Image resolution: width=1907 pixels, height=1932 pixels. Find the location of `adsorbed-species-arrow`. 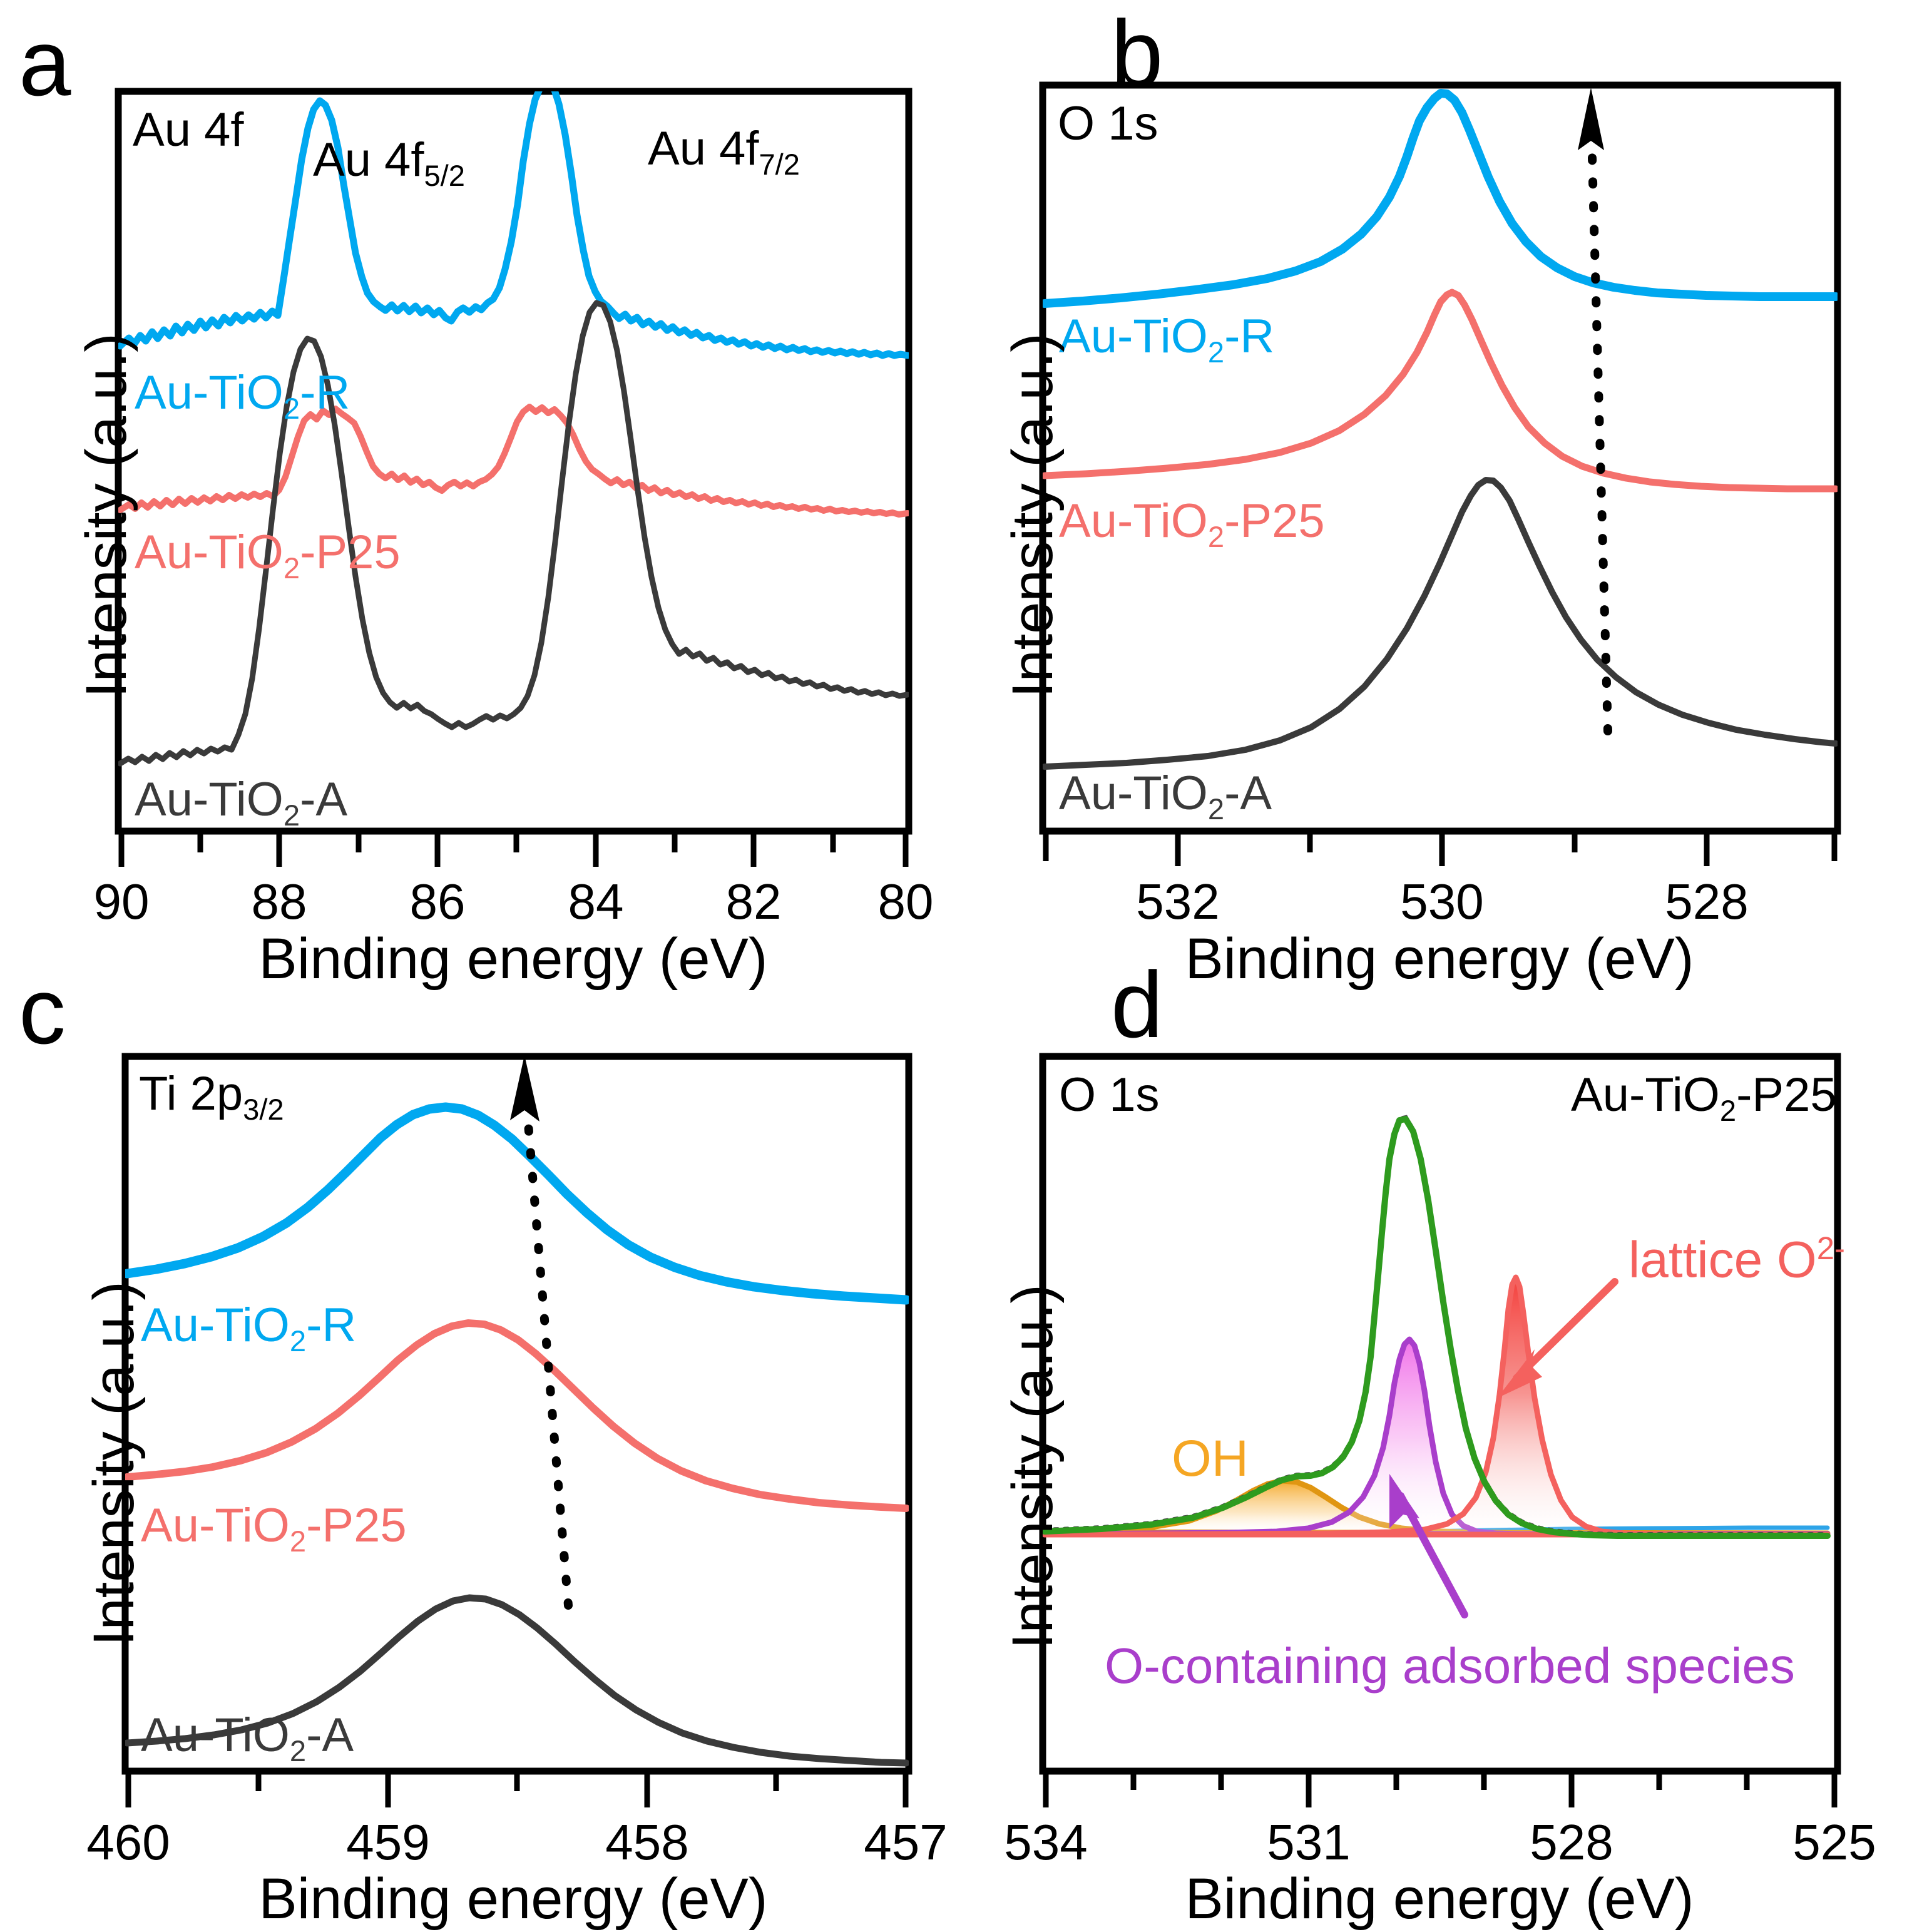

adsorbed-species-arrow is located at coordinates (1428, 1546).